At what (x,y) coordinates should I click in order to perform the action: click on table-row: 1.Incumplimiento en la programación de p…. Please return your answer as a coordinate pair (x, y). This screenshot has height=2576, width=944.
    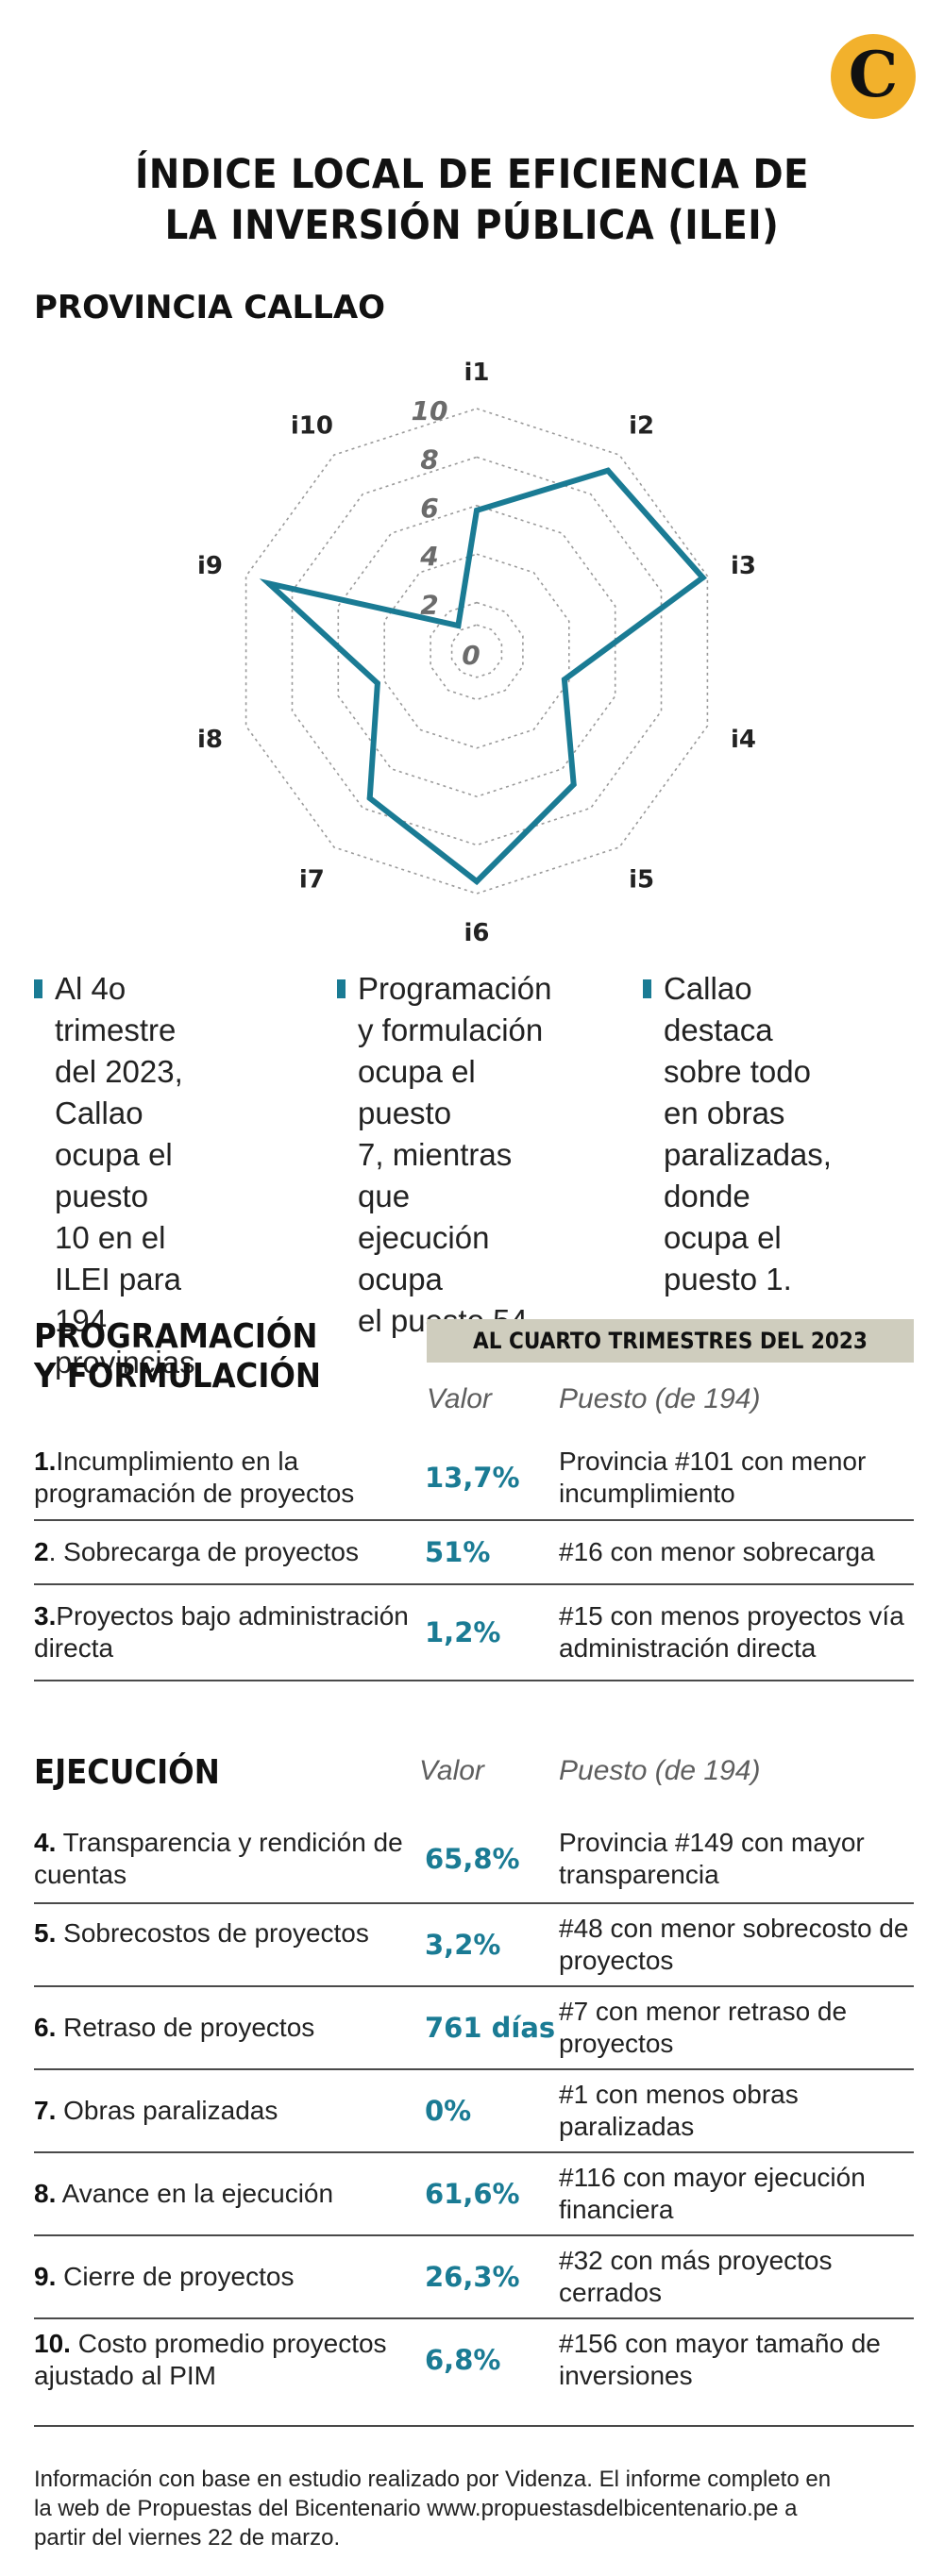
    Looking at the image, I should click on (474, 1478).